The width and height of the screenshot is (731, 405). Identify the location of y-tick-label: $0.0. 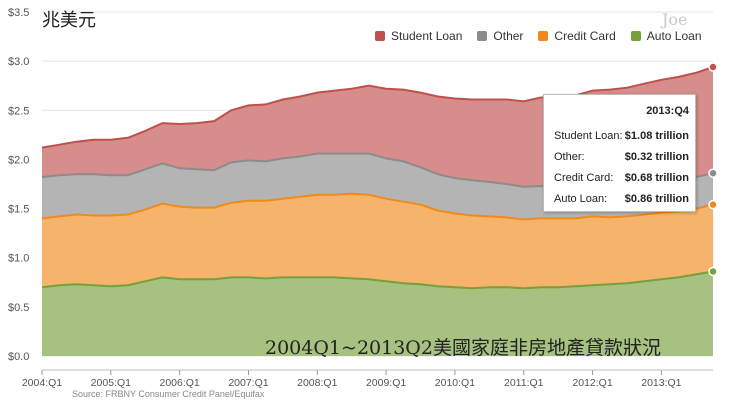
(18, 357).